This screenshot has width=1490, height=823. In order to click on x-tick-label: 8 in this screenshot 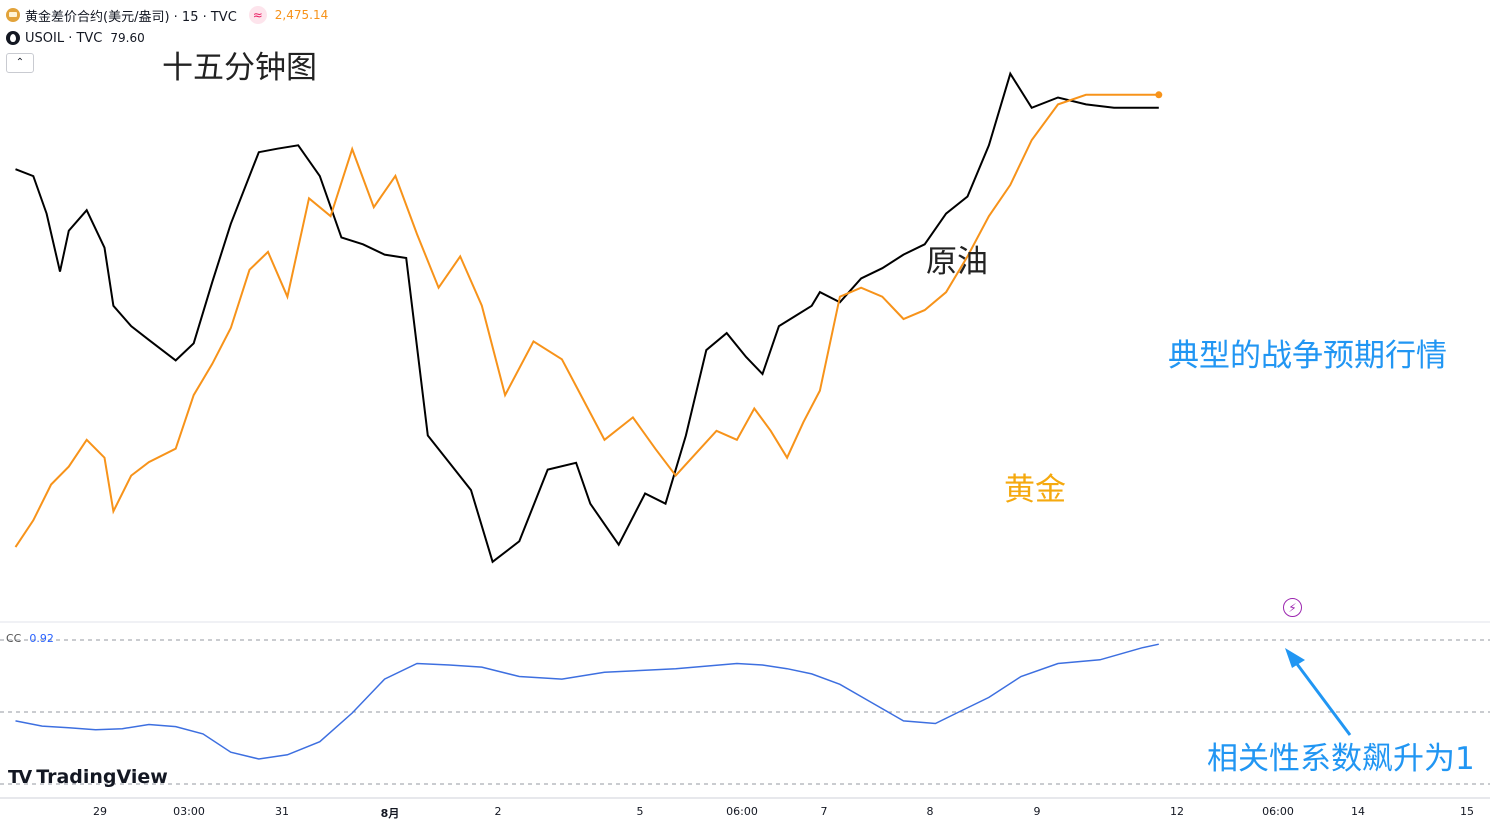, I will do `click(930, 811)`.